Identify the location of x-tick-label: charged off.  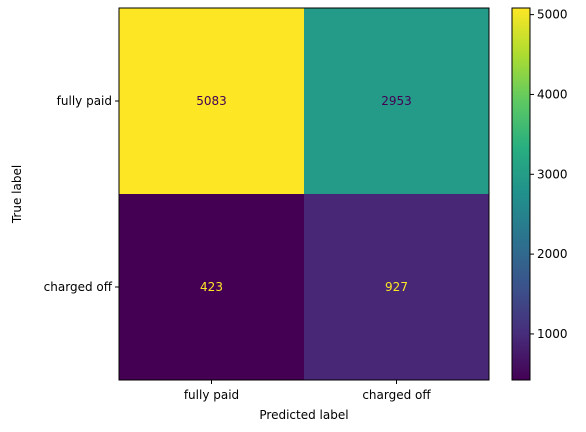
(396, 395).